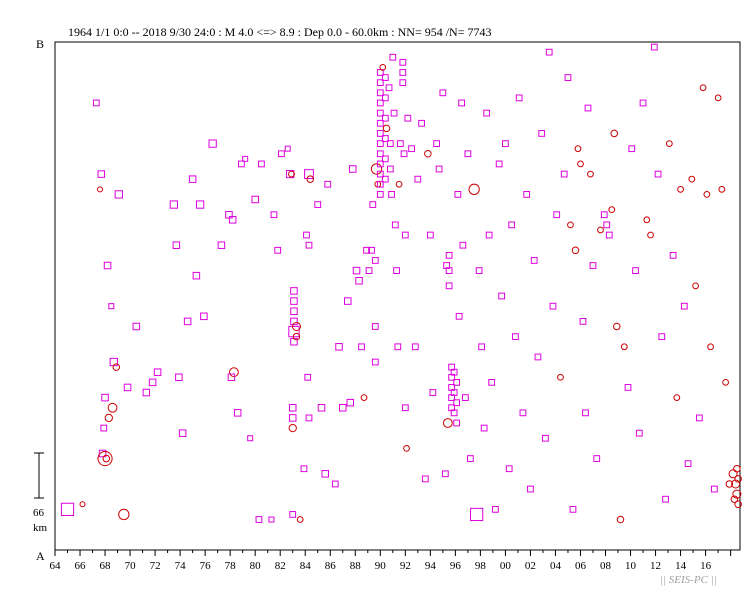  Describe the element at coordinates (655, 566) in the screenshot. I see `x-tick-label: 12` at that location.